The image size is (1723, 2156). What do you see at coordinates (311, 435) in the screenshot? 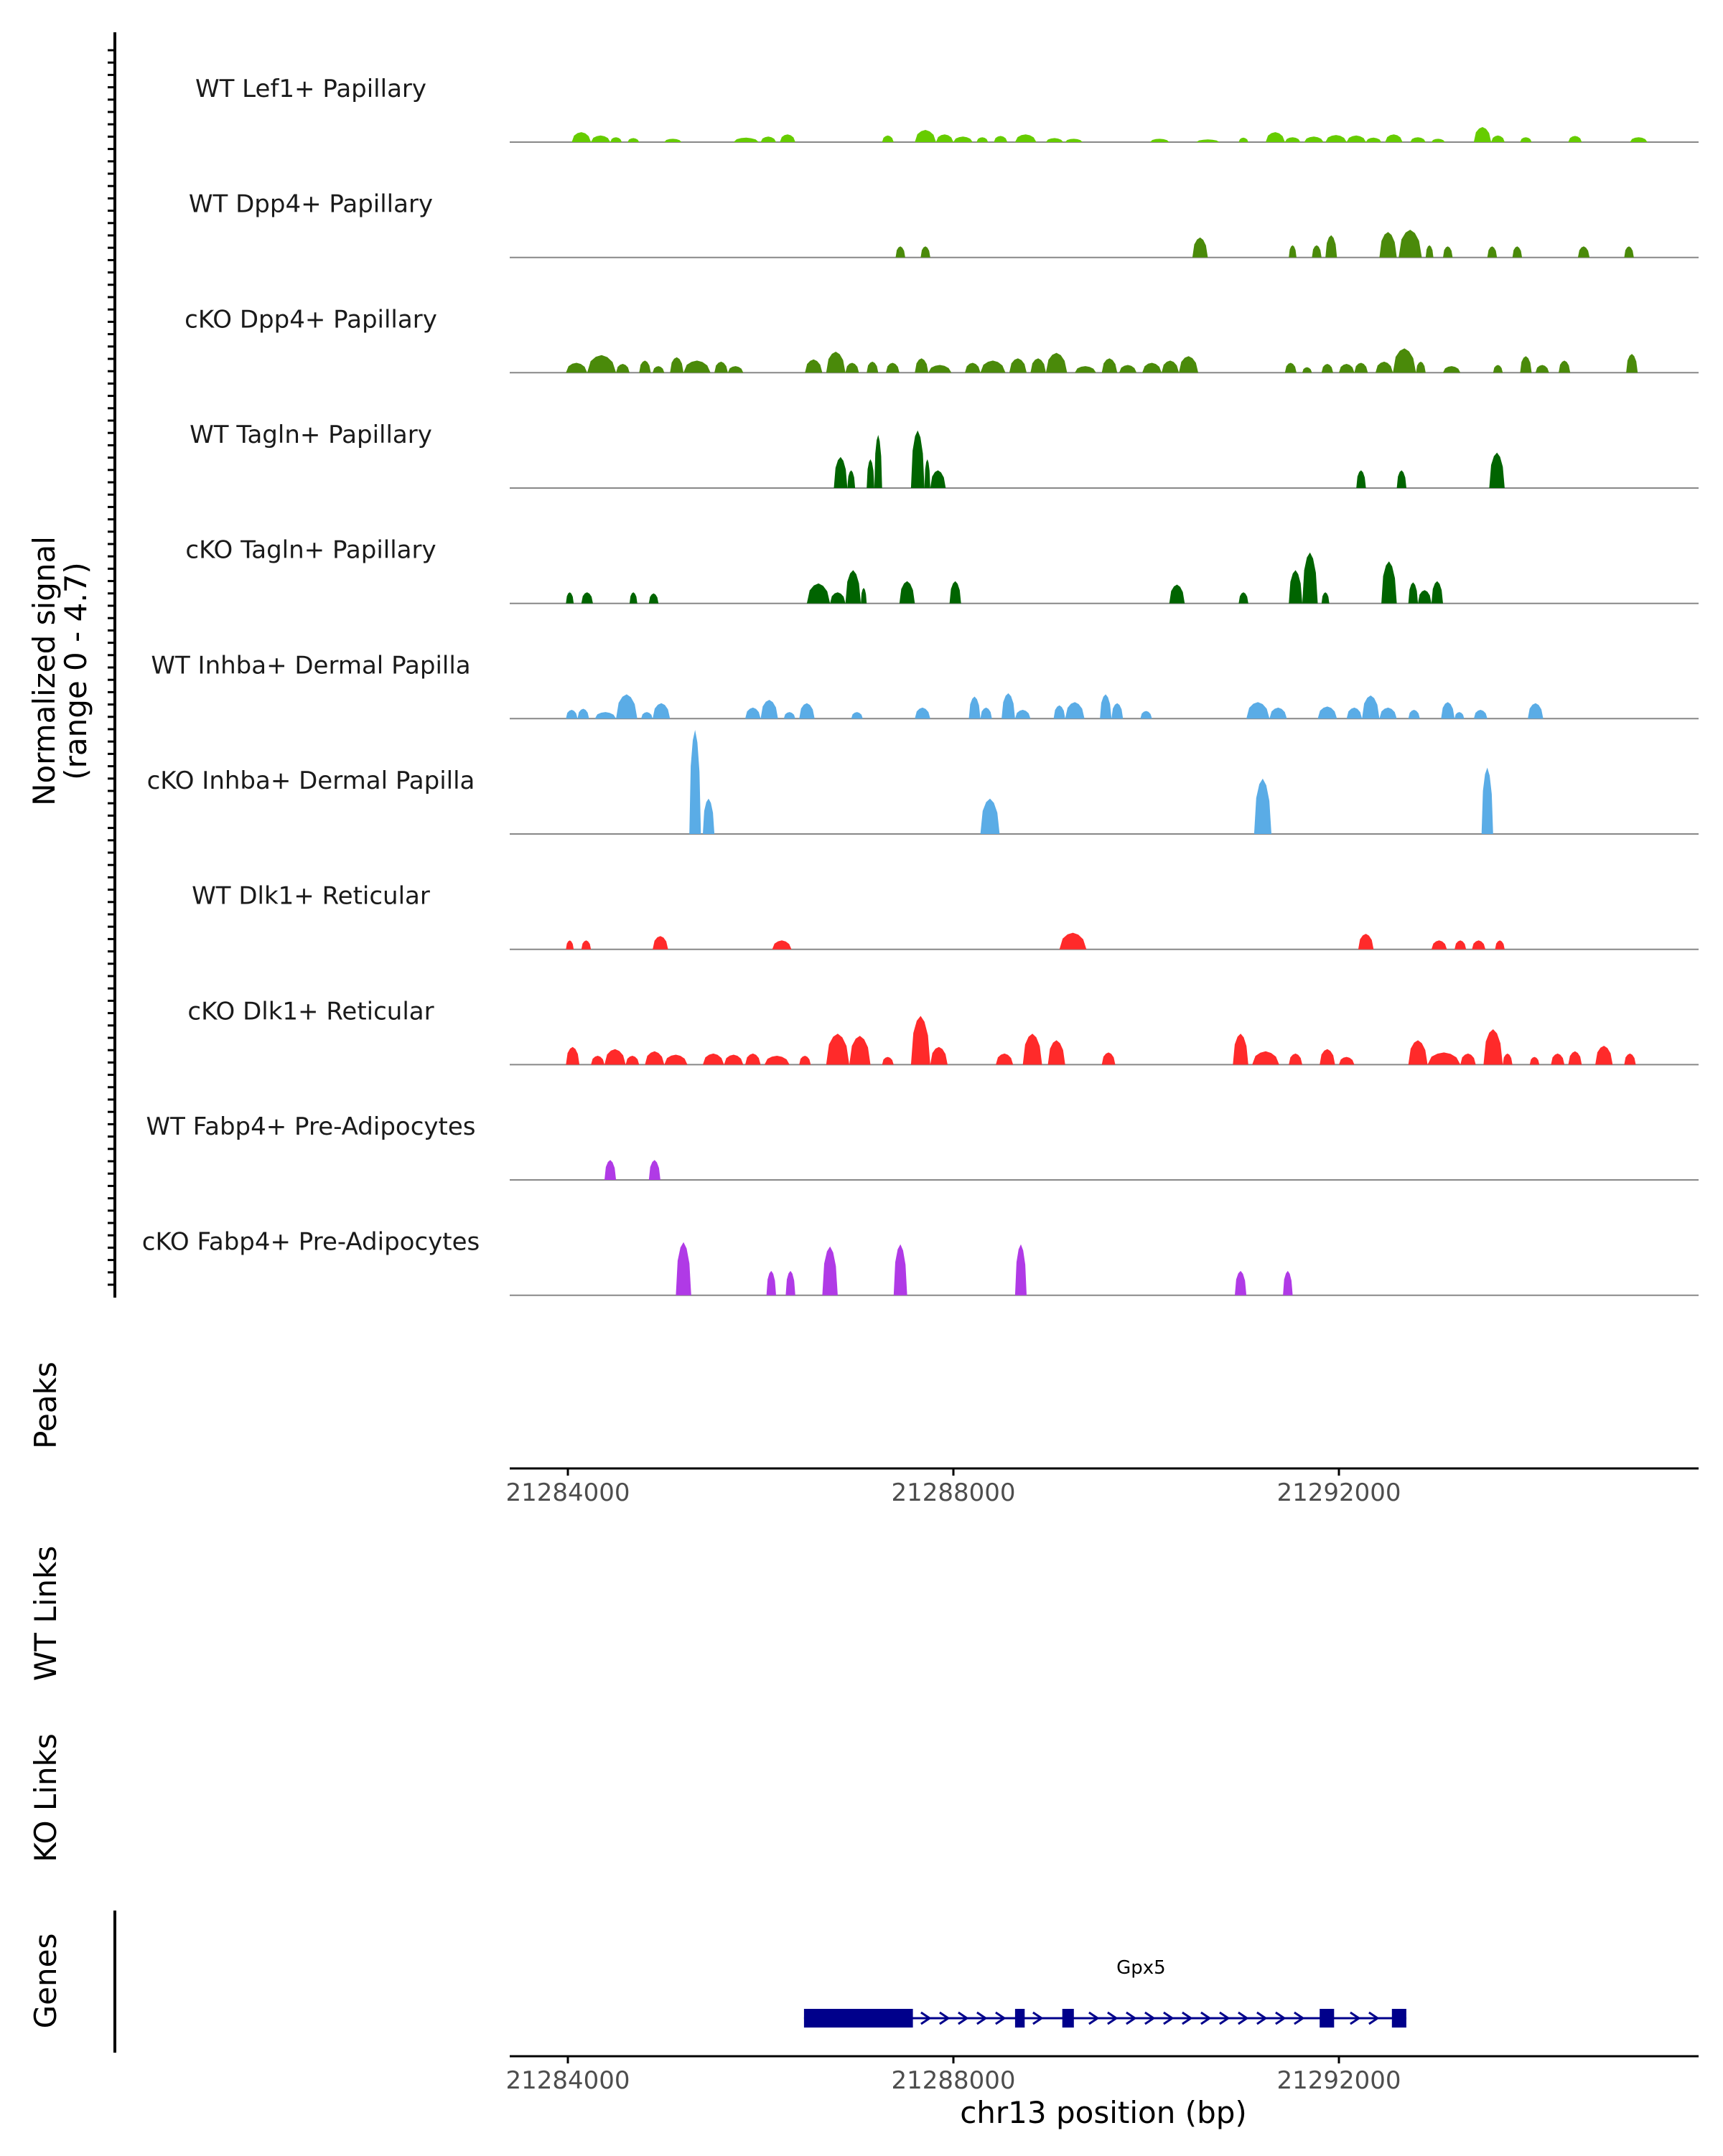
I see `track-label: WT Tagln+ Papillary` at bounding box center [311, 435].